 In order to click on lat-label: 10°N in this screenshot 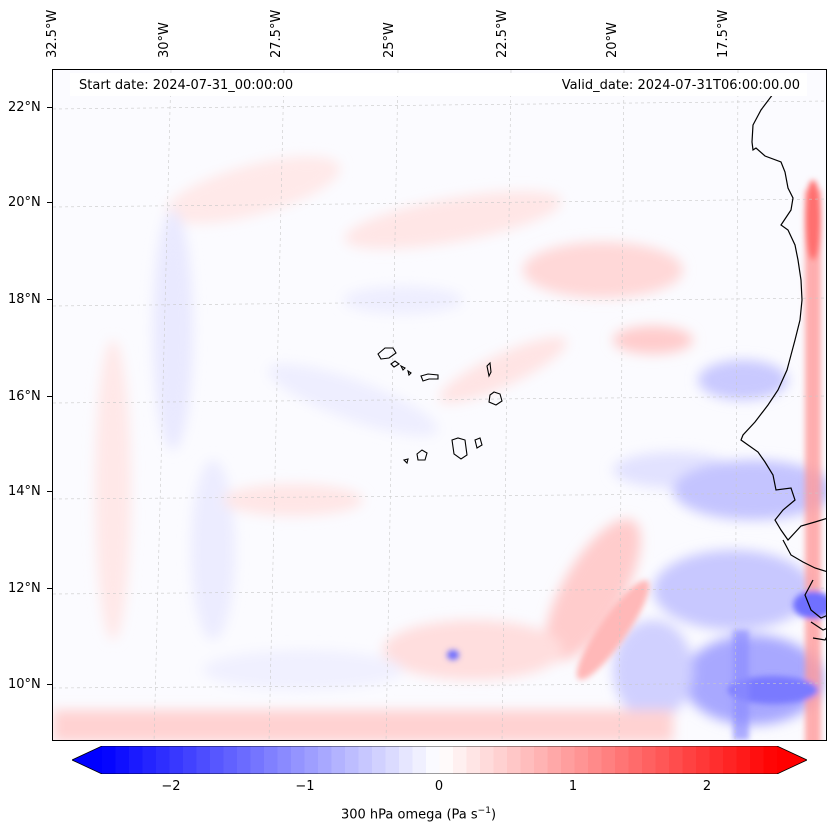, I will do `click(24, 684)`.